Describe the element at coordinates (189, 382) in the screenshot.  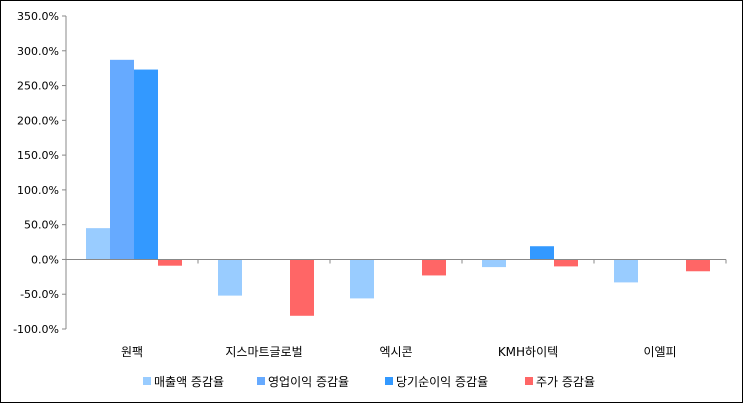
I see `legend-label: 매출액 증감율` at that location.